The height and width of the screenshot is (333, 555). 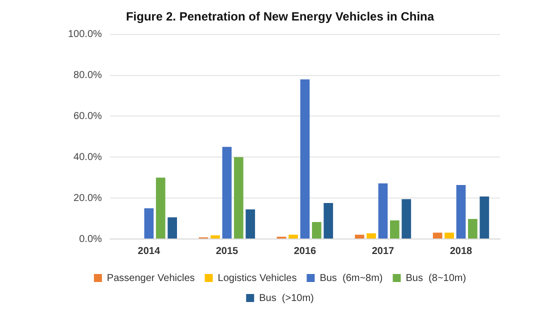 What do you see at coordinates (305, 251) in the screenshot?
I see `x-tick-label: 2016` at bounding box center [305, 251].